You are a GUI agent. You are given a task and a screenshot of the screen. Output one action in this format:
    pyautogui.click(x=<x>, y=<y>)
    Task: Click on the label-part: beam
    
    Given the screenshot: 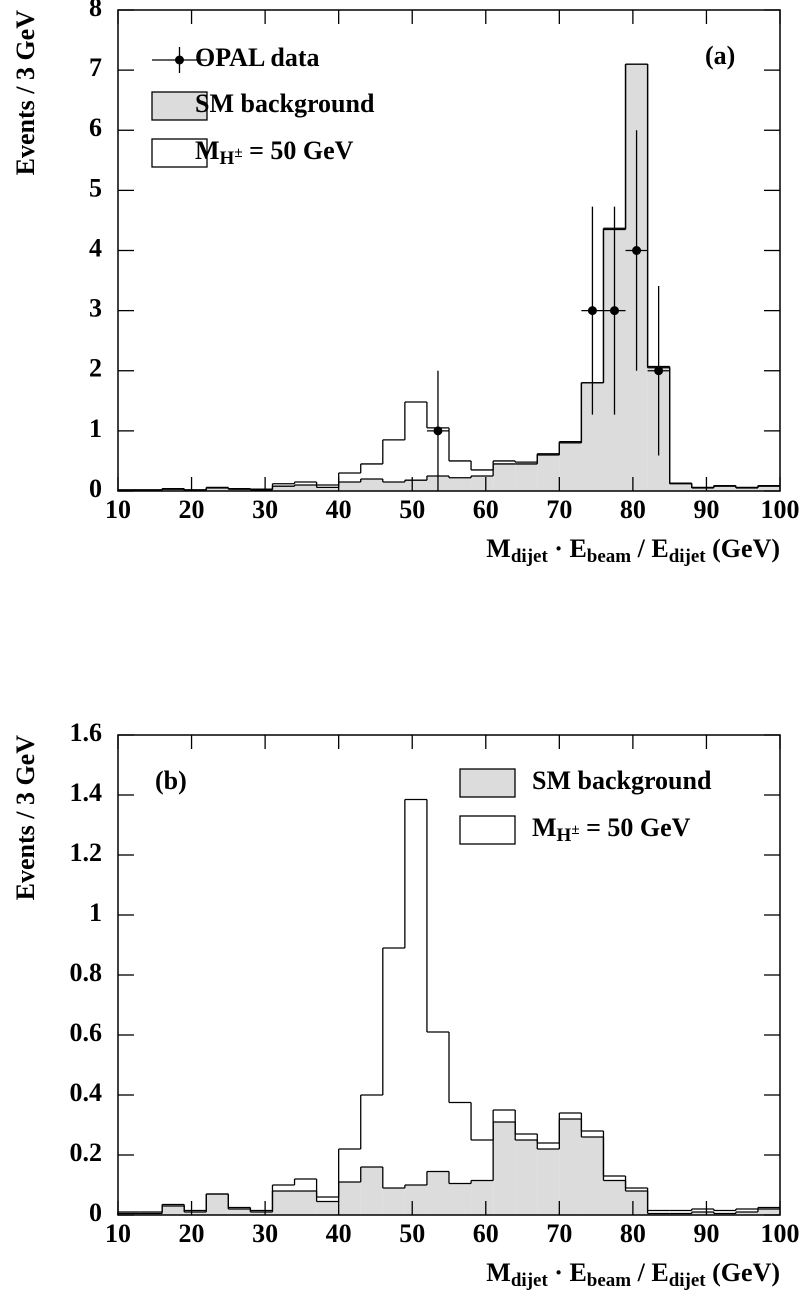 What is the action you would take?
    pyautogui.click(x=609, y=556)
    